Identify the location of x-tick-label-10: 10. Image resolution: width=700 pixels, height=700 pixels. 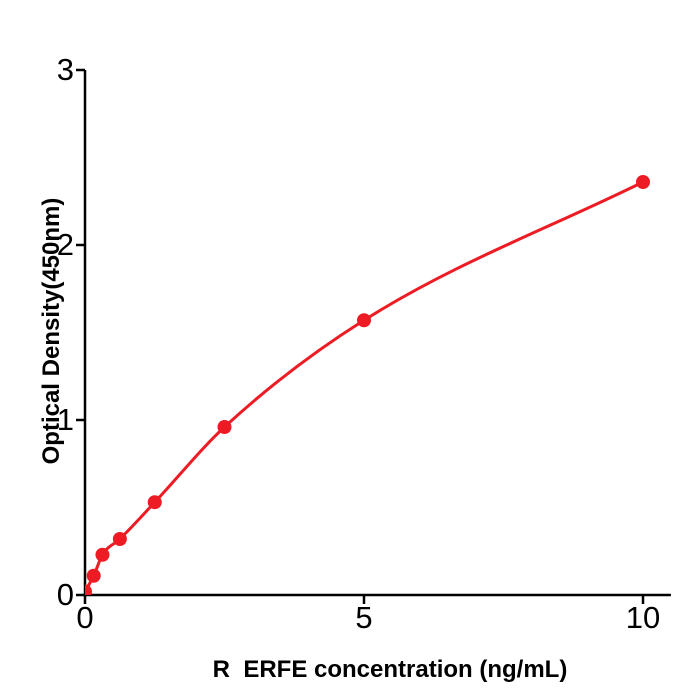
(643, 617).